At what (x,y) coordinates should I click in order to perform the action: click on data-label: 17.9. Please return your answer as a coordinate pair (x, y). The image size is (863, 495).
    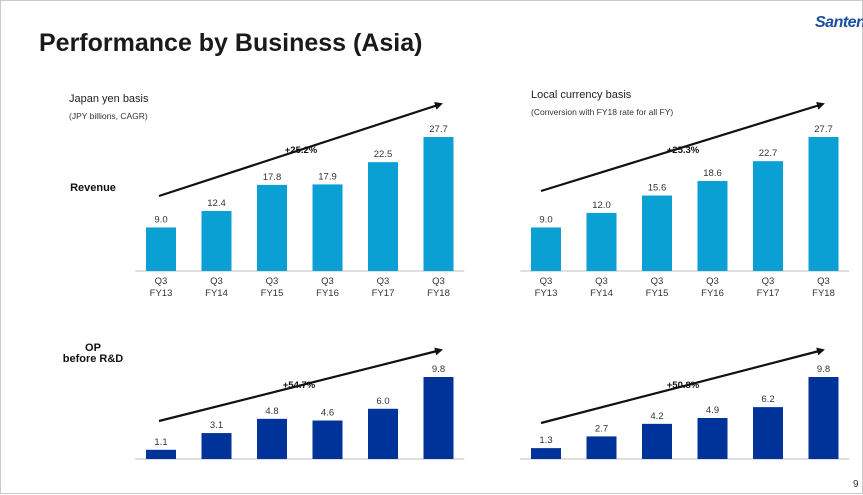
    Looking at the image, I should click on (327, 176).